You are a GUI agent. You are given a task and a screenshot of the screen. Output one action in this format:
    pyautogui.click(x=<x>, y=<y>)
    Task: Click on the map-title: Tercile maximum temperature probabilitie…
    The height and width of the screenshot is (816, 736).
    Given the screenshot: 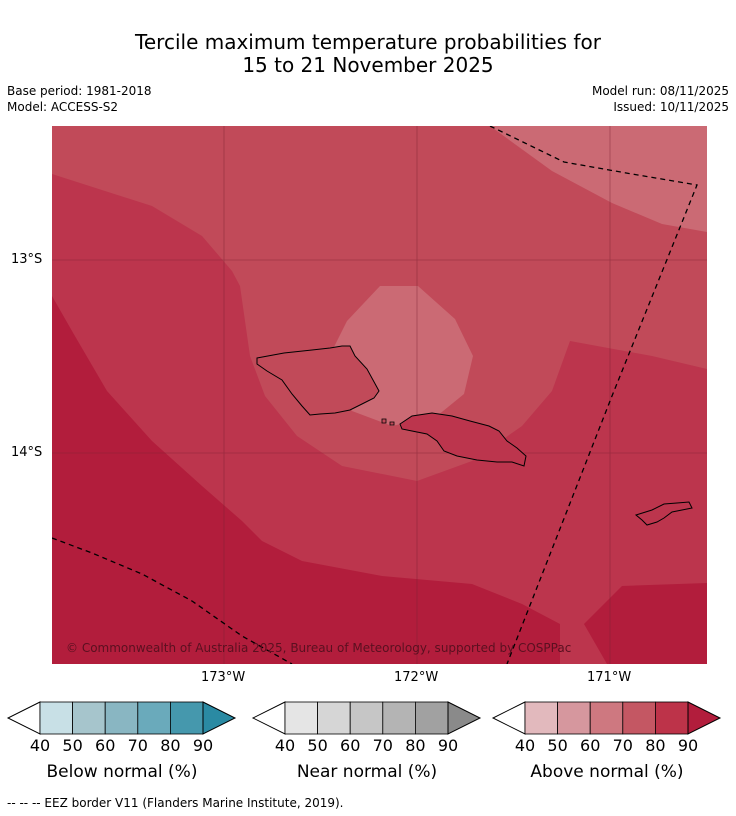 What is the action you would take?
    pyautogui.click(x=368, y=54)
    